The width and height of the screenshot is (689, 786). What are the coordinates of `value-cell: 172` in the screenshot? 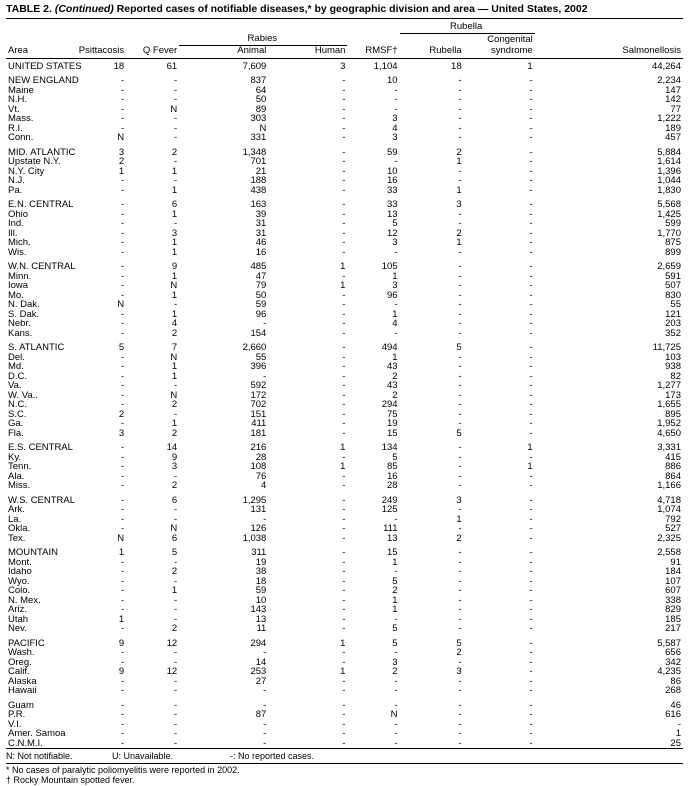 It's located at (258, 395).